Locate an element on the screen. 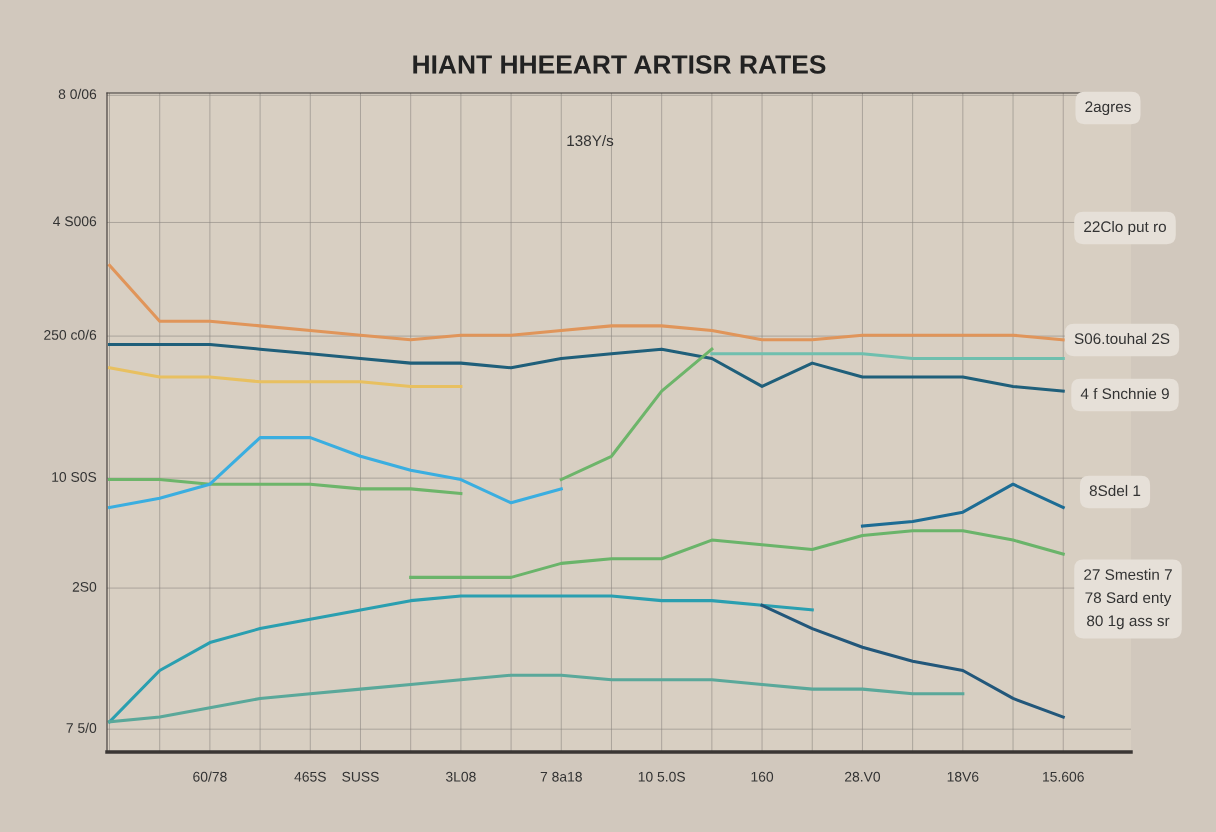 Image resolution: width=1216 pixels, height=832 pixels. annotation: 8Sdel 1 is located at coordinates (1115, 490).